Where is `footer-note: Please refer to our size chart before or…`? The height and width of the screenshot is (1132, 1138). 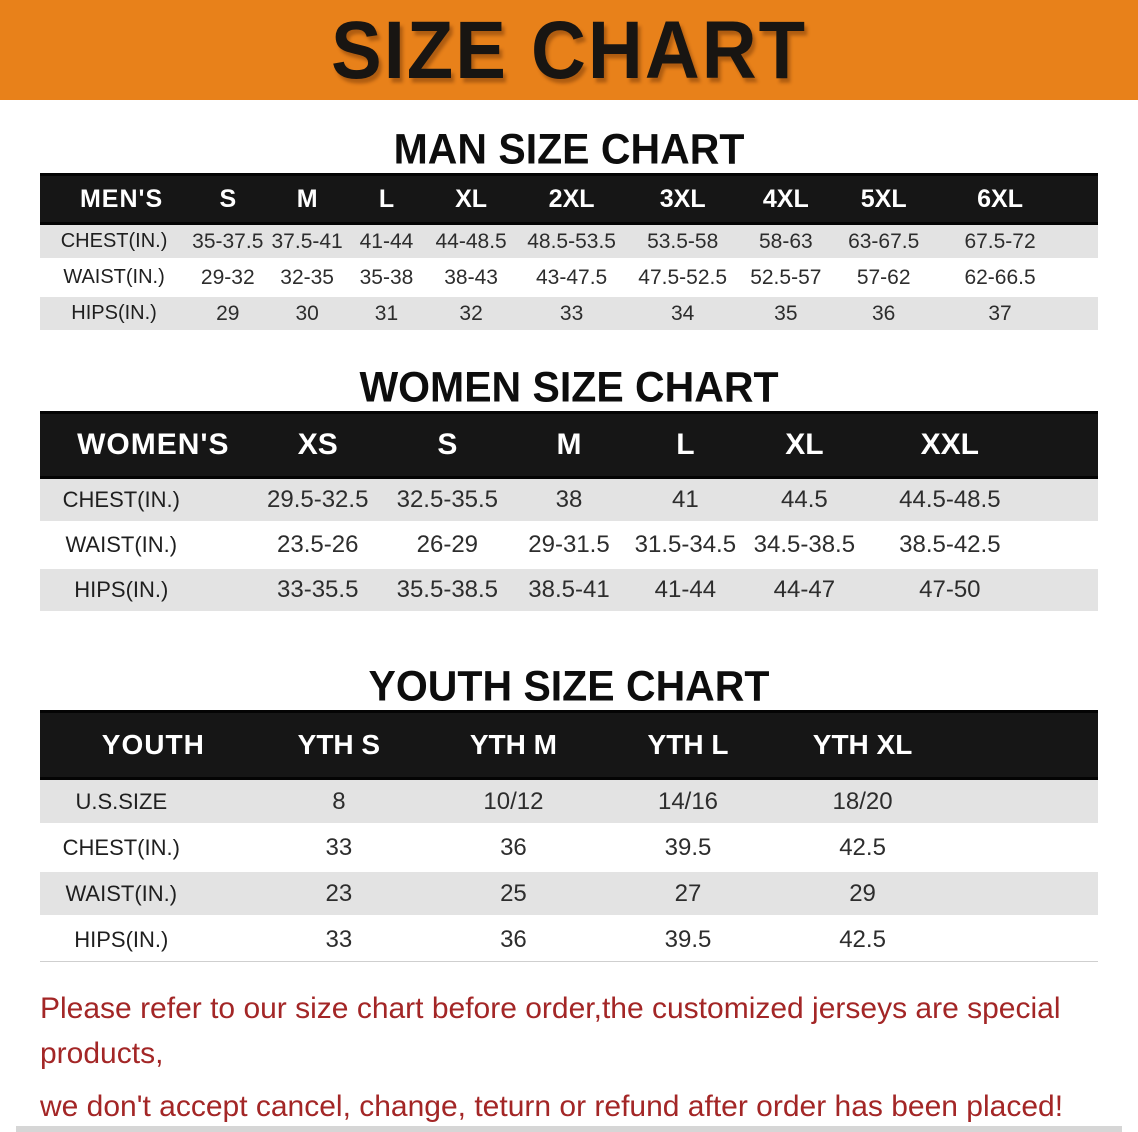
footer-note: Please refer to our size chart before or… is located at coordinates (589, 1057).